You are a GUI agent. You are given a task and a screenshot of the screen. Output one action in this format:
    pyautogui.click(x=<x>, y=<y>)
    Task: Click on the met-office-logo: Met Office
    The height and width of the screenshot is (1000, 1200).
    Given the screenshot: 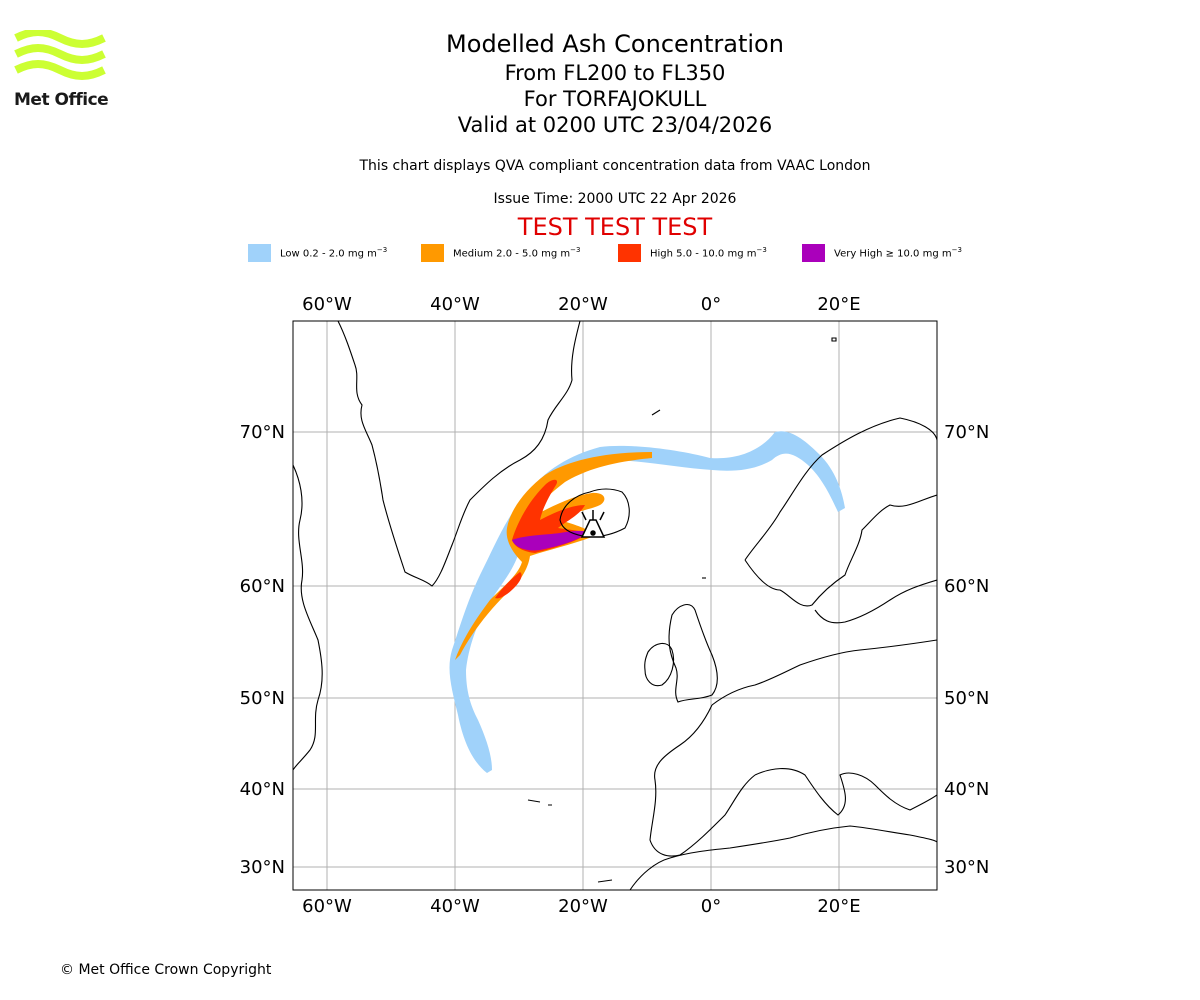 What is the action you would take?
    pyautogui.click(x=61, y=71)
    